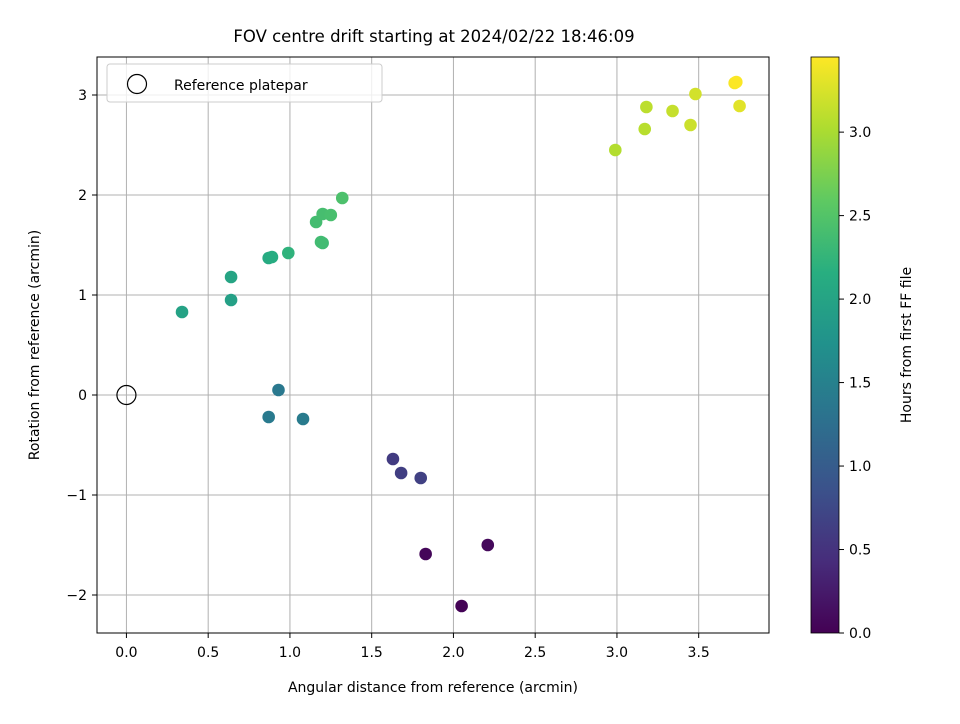  I want to click on colorbar, so click(825, 345).